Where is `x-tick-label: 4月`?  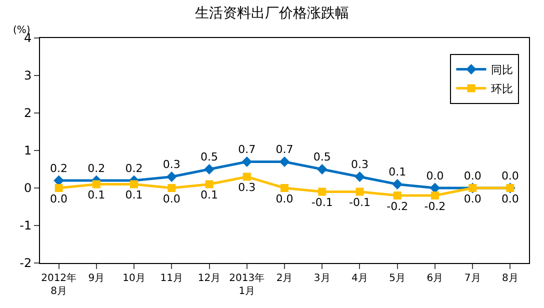
x-tick-label: 4月 is located at coordinates (360, 278).